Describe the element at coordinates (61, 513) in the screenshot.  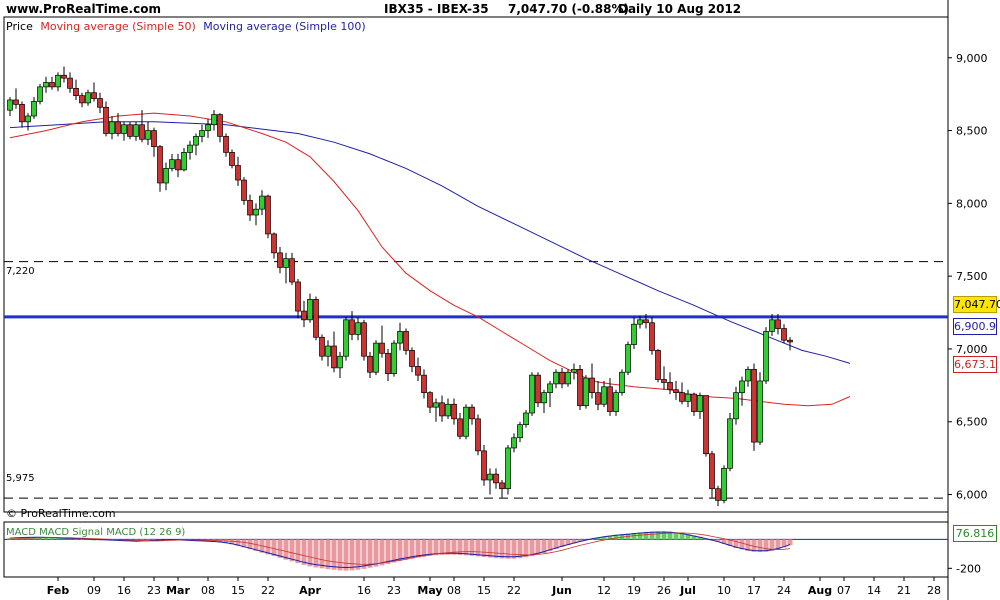
I see `copyright: © ProRealTime.com` at that location.